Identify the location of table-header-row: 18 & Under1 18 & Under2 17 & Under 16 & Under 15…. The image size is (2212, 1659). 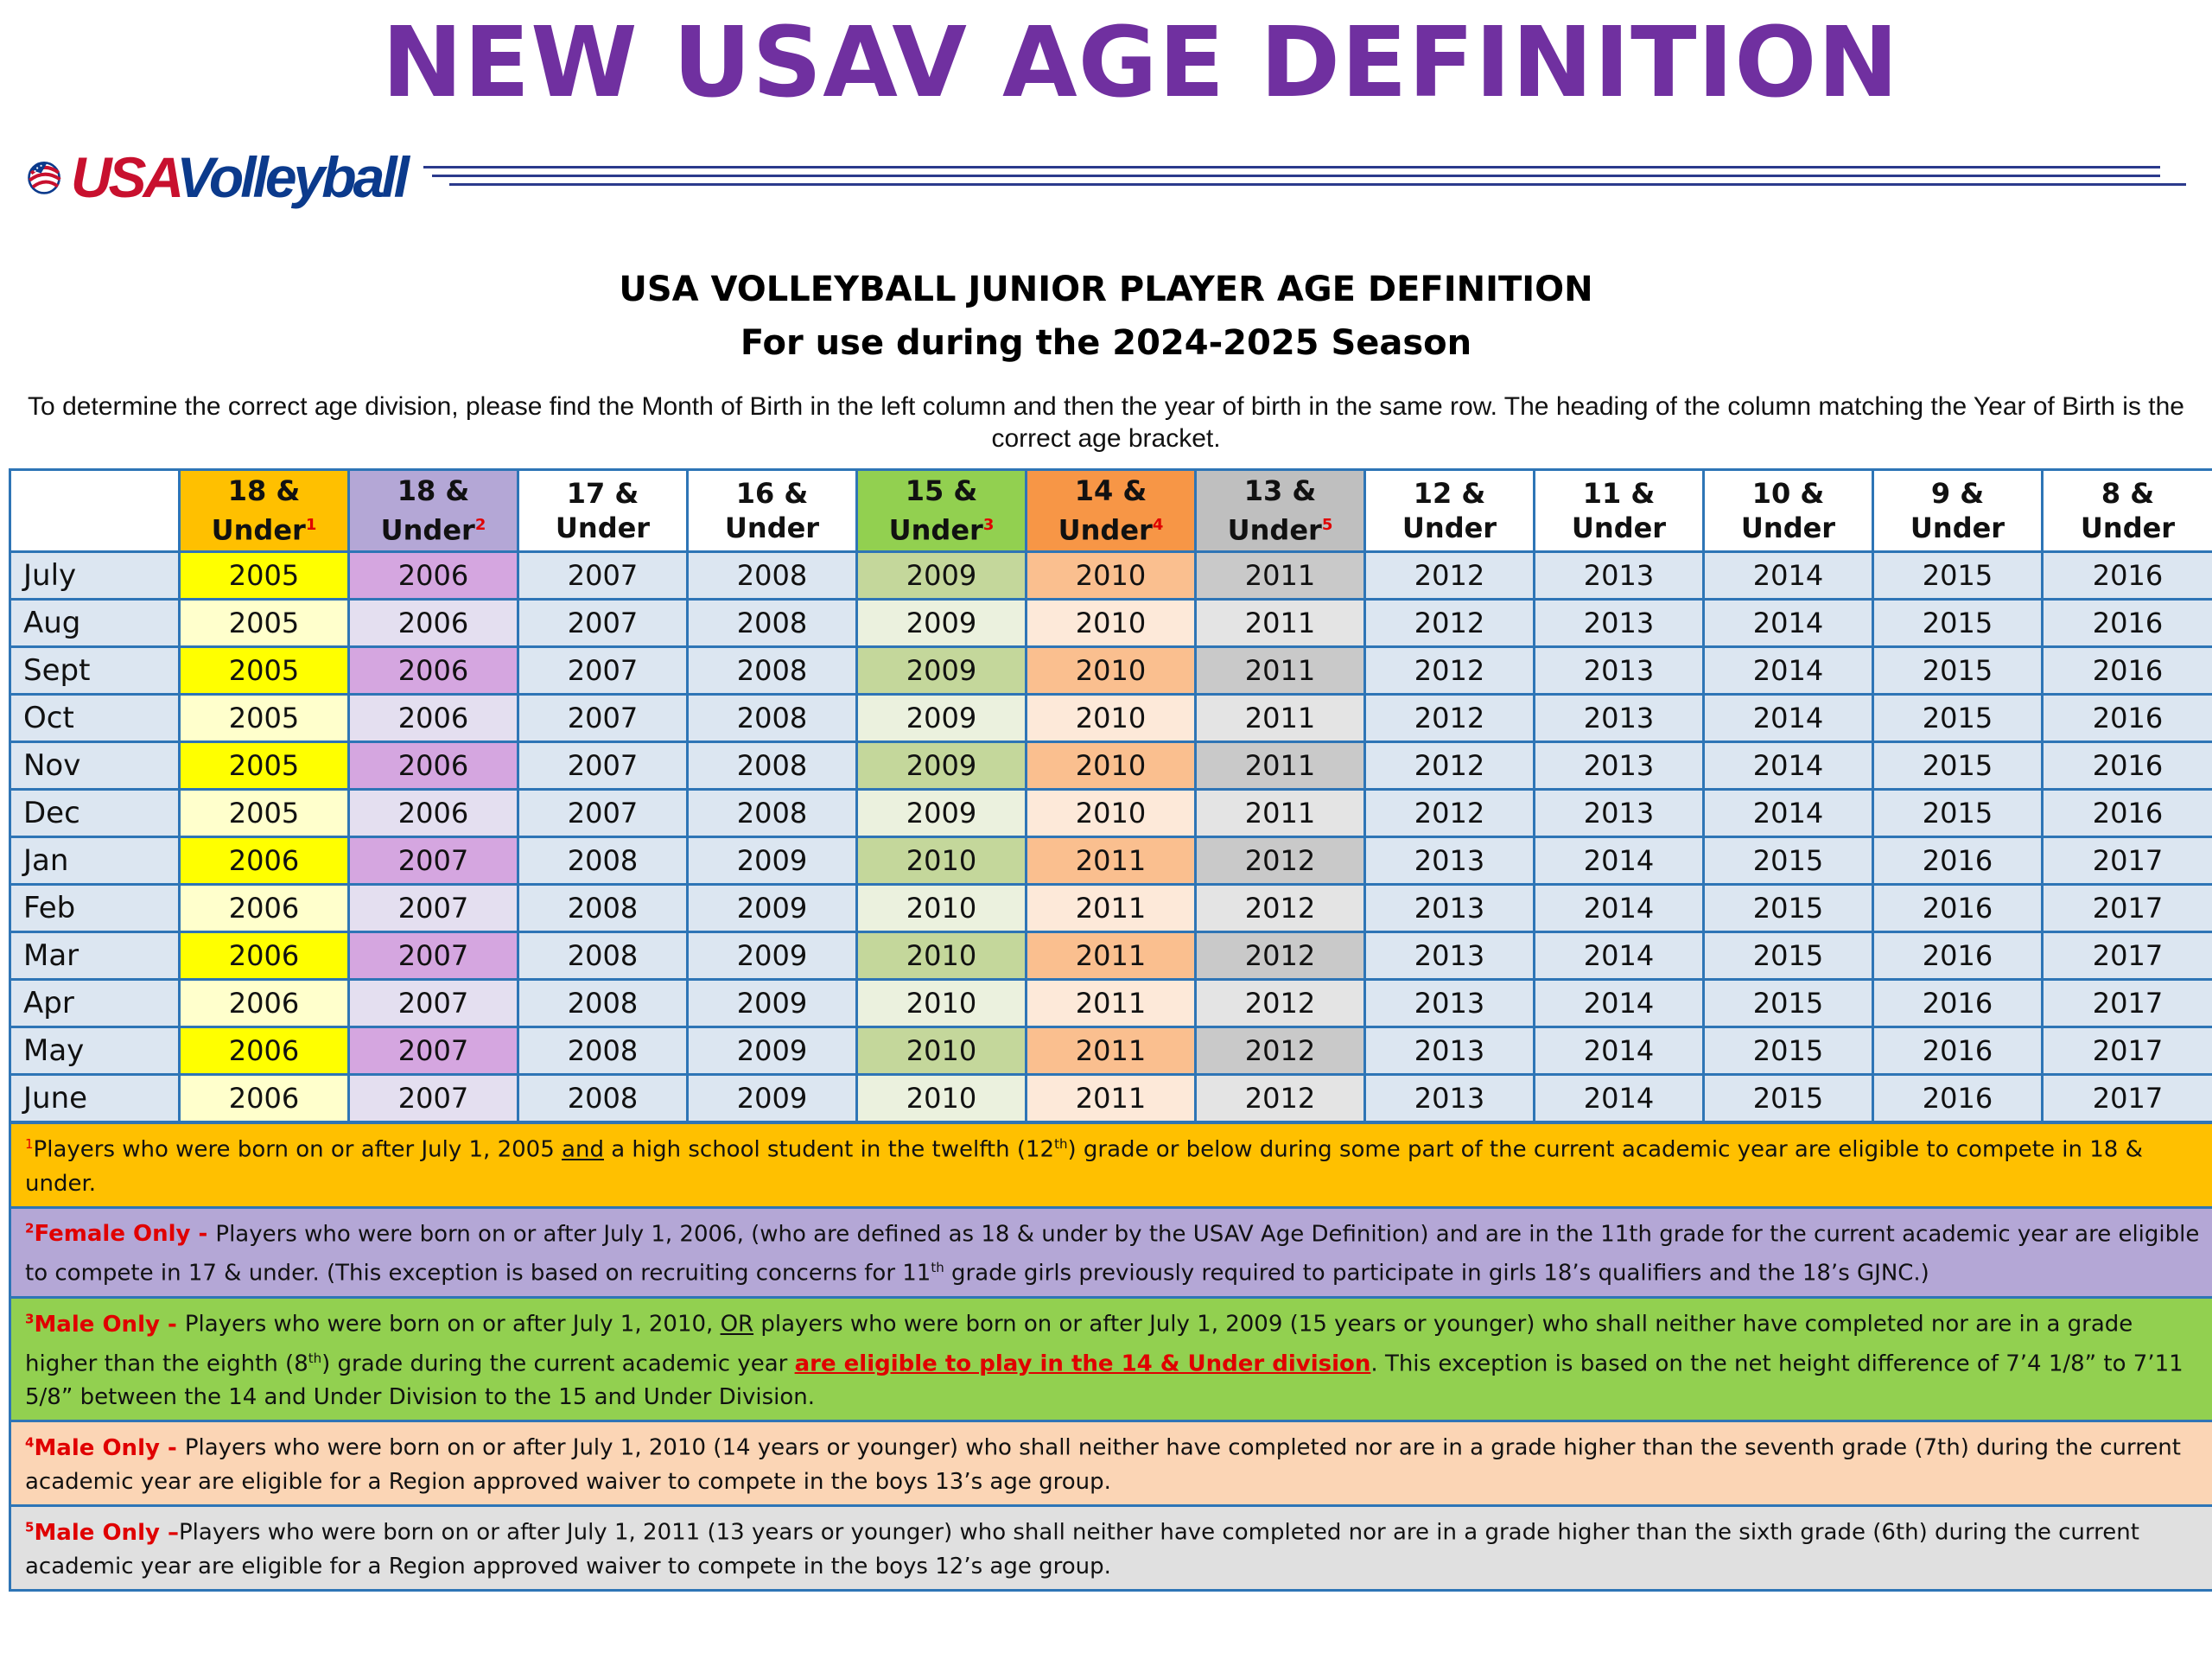
(1110, 510).